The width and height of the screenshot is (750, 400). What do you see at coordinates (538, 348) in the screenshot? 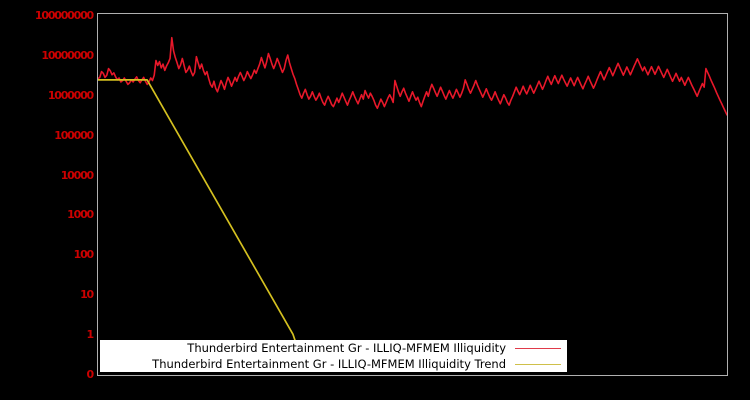
I see `legend-swatch-series-icon` at bounding box center [538, 348].